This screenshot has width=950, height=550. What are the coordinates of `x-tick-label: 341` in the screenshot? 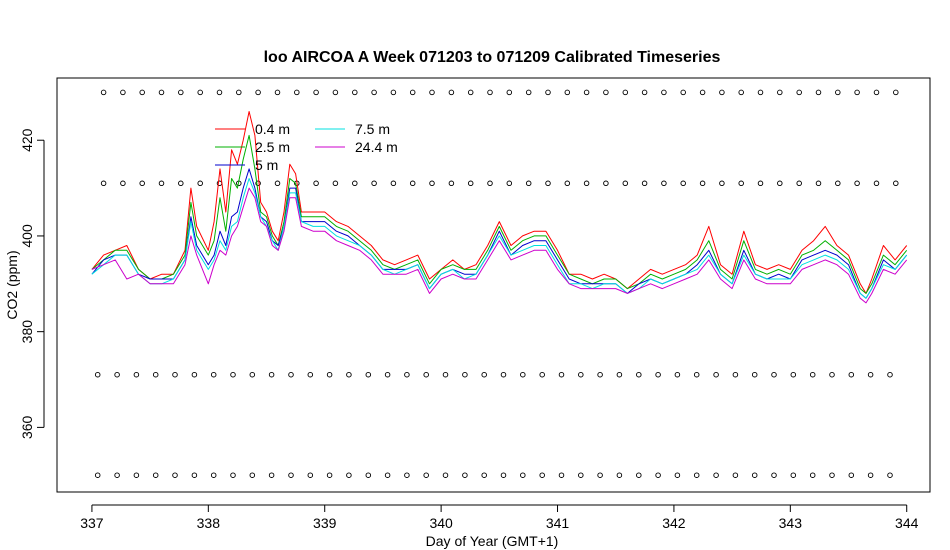 It's located at (558, 523).